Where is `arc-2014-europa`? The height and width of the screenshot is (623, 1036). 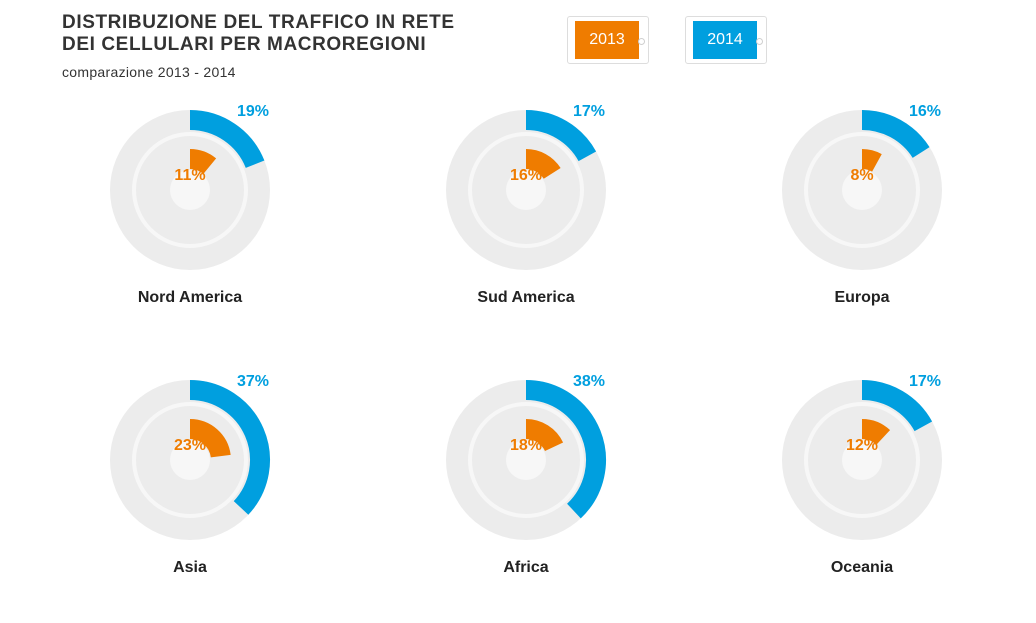 arc-2014-europa is located at coordinates (895, 134).